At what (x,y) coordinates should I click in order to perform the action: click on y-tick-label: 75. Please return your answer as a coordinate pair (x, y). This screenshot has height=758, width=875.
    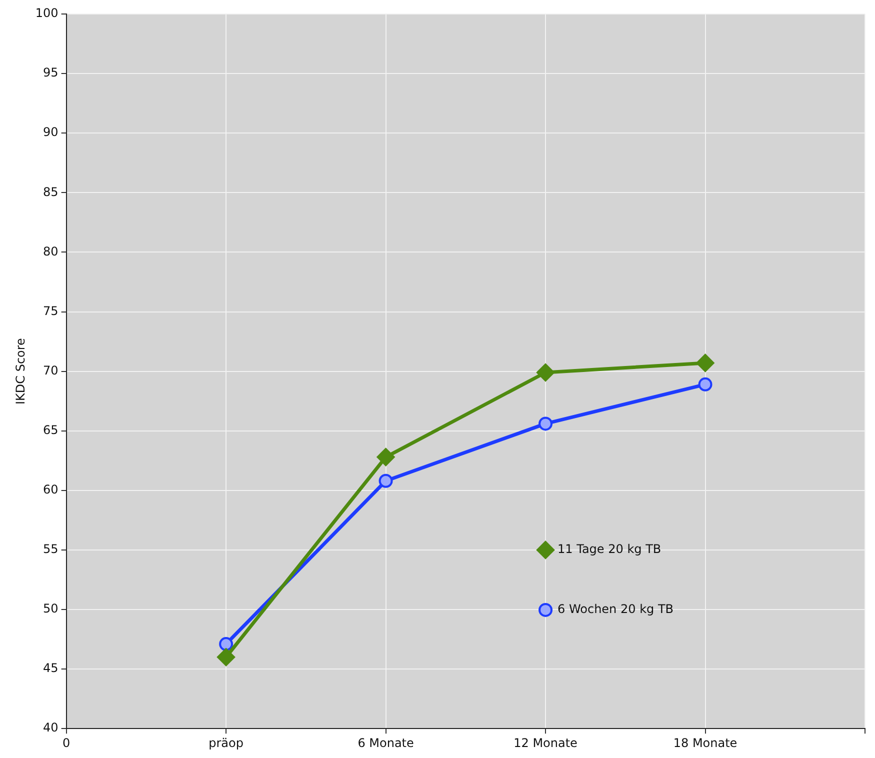
    Looking at the image, I should click on (50, 311).